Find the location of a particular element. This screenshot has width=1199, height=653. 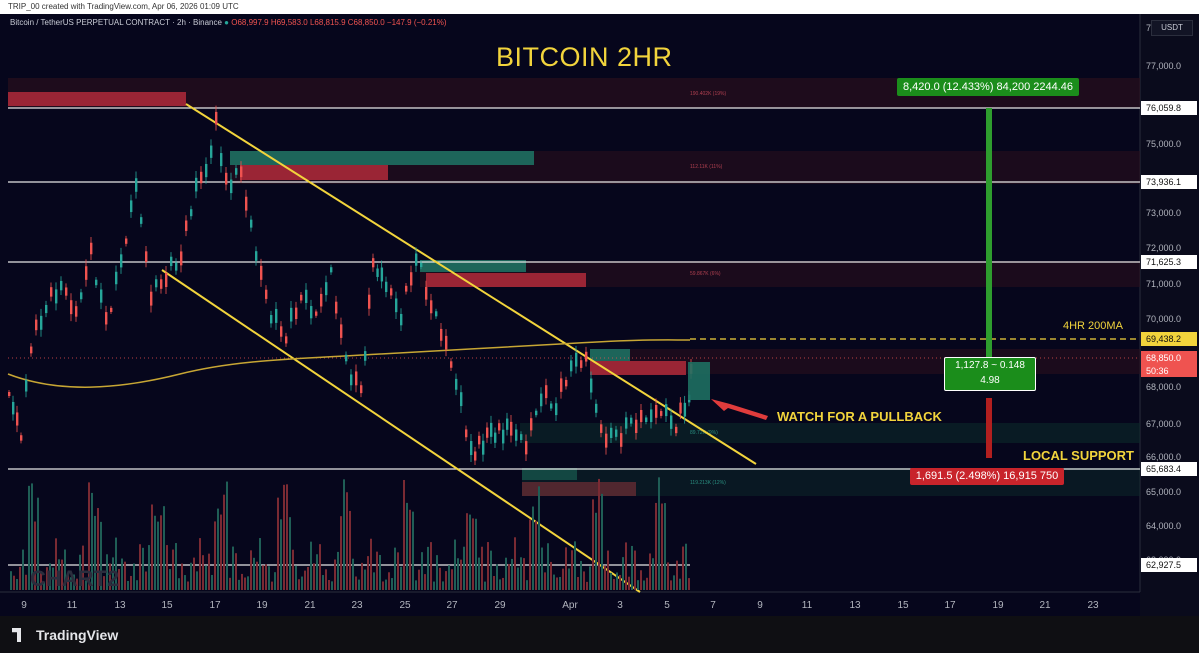

zone-label-2: 112.11K (11%) is located at coordinates (706, 167).